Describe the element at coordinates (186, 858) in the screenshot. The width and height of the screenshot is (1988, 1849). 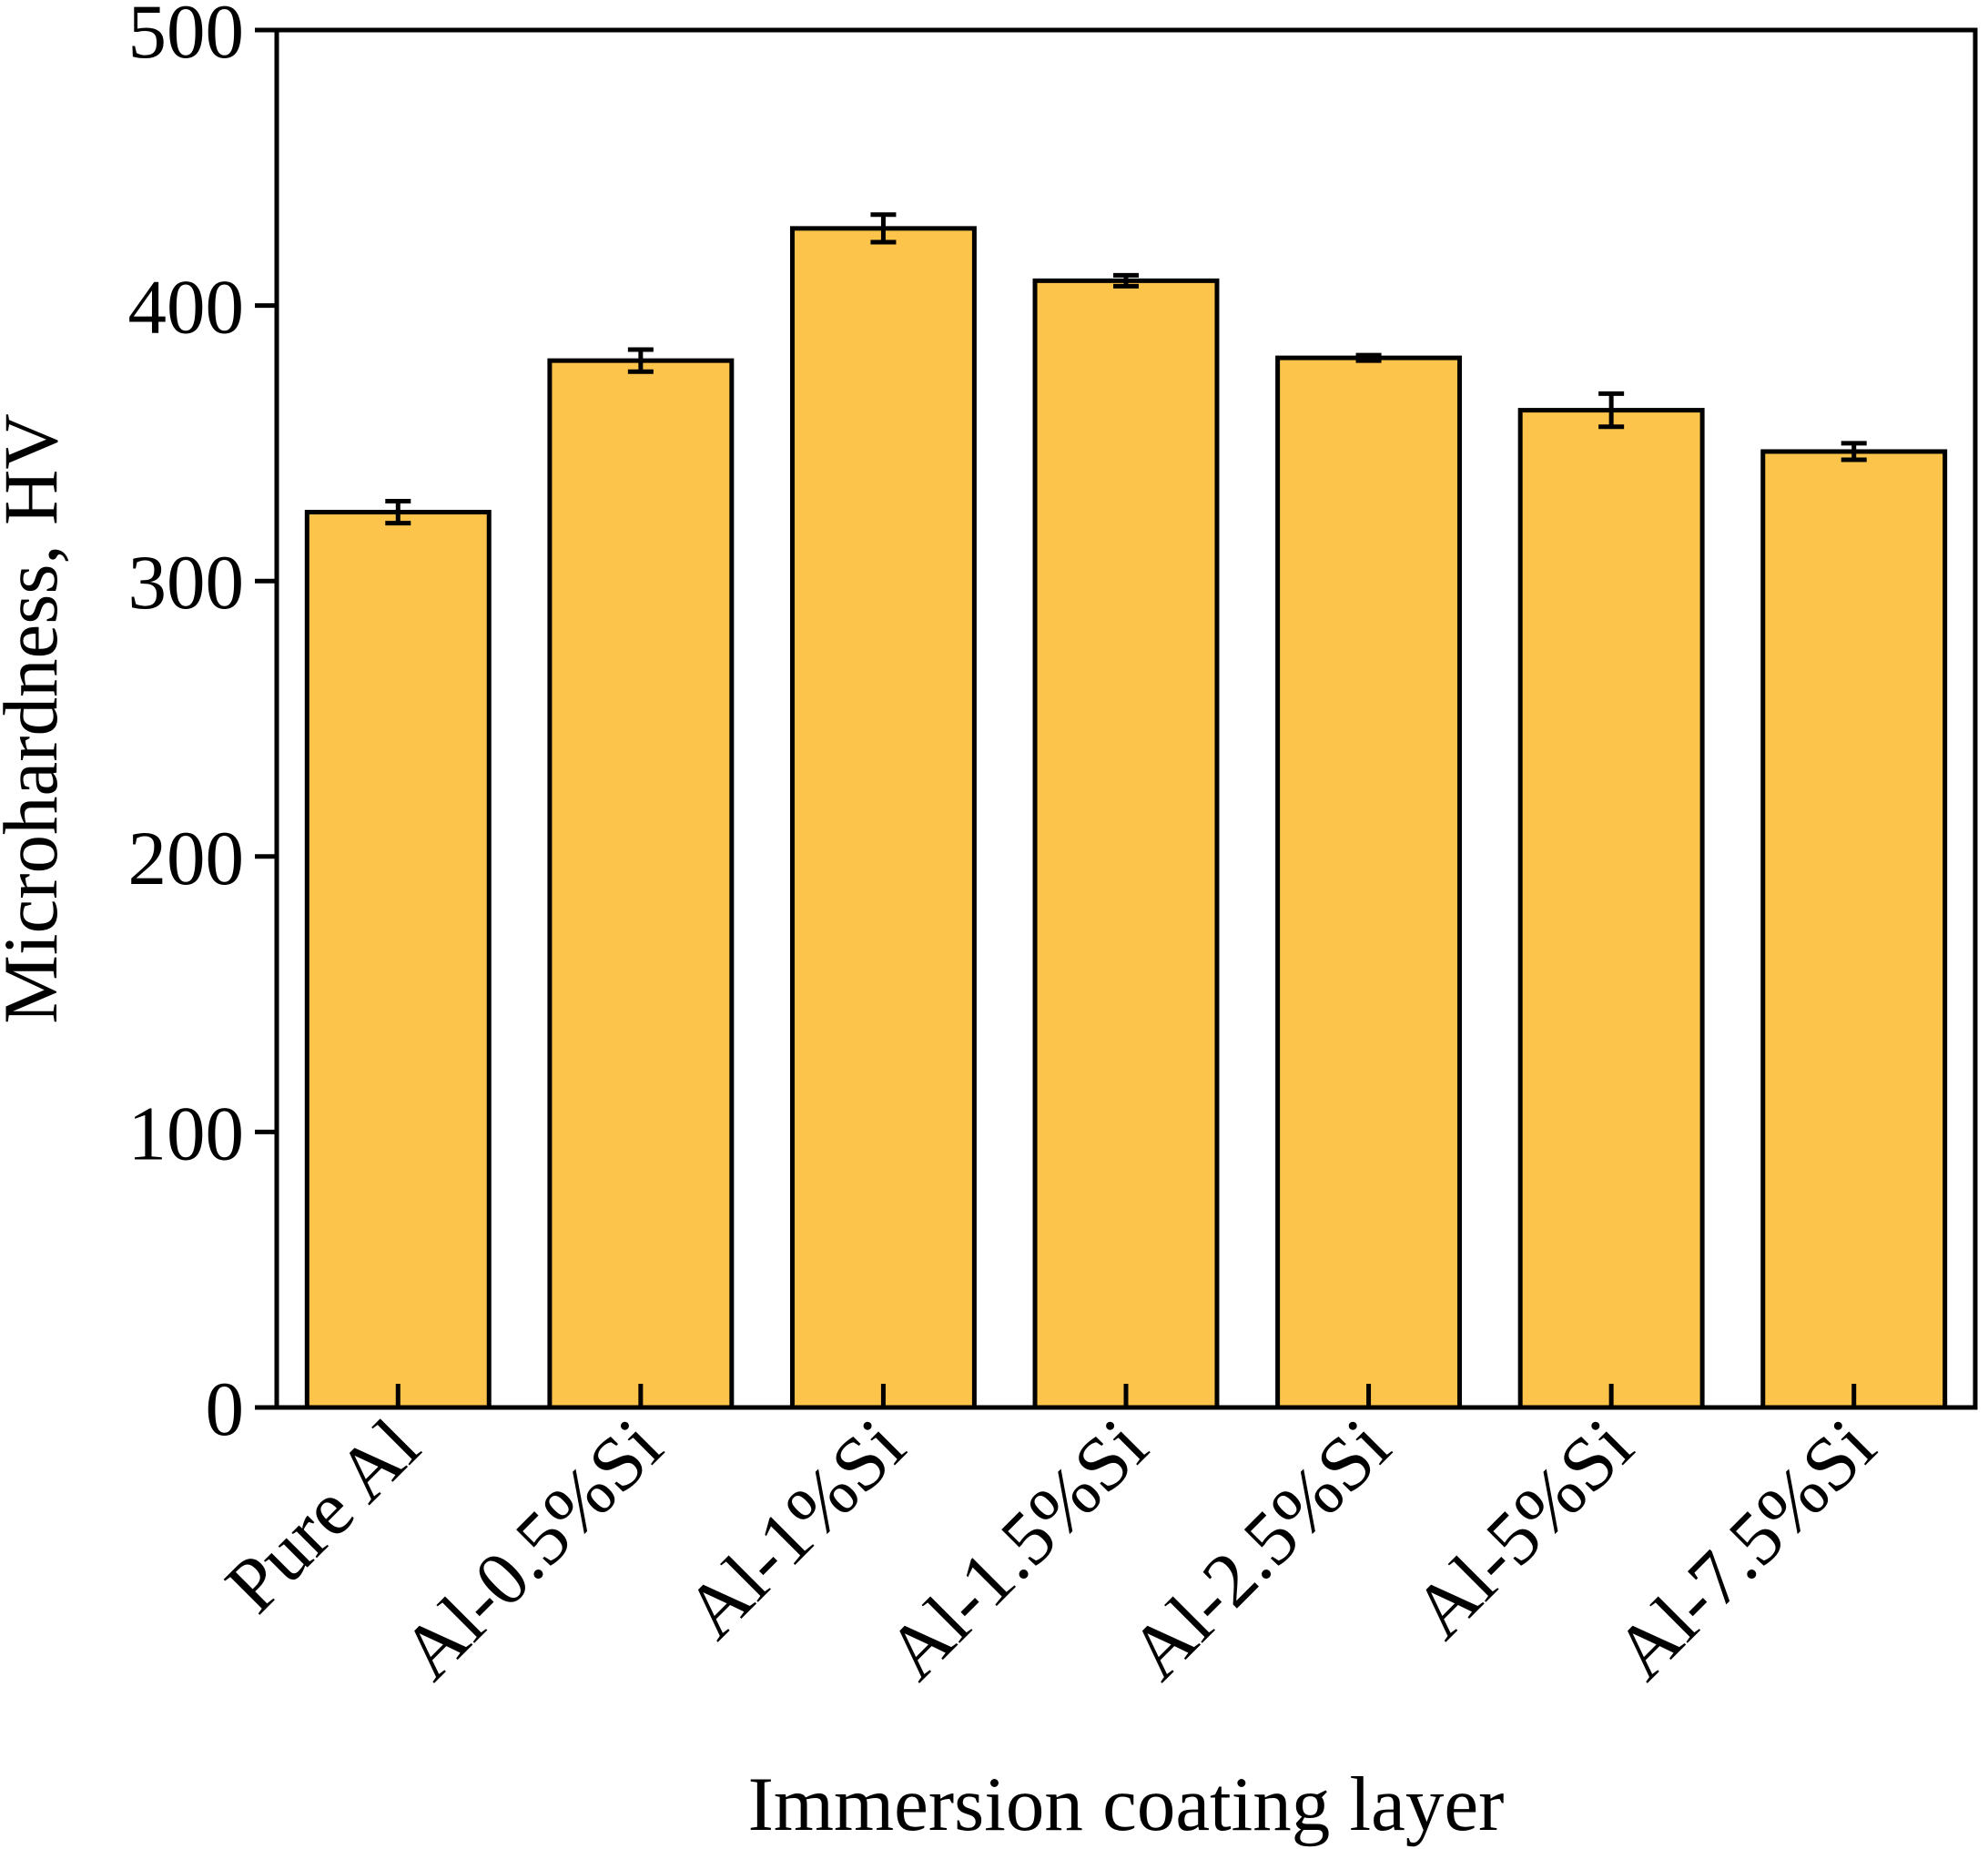
I see `y-tick-label-2: 200` at that location.